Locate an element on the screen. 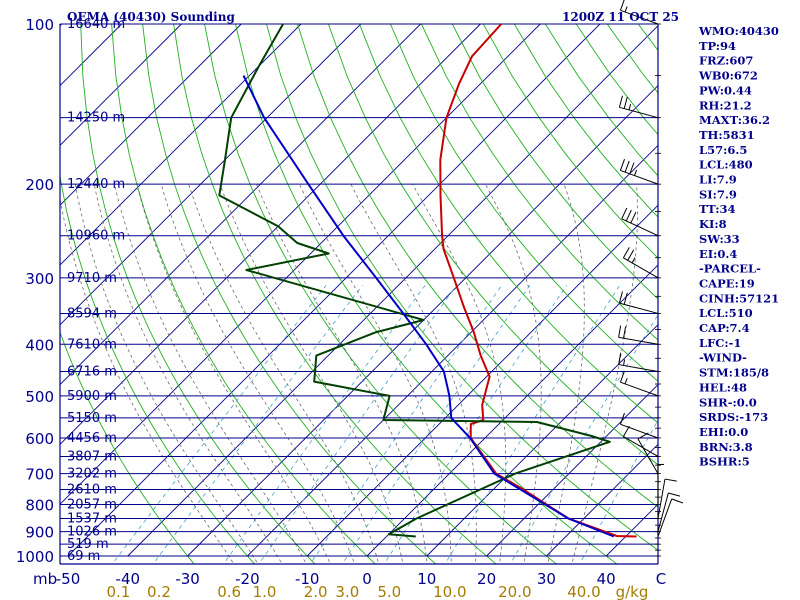  index-value: LI:7.9 is located at coordinates (718, 180).